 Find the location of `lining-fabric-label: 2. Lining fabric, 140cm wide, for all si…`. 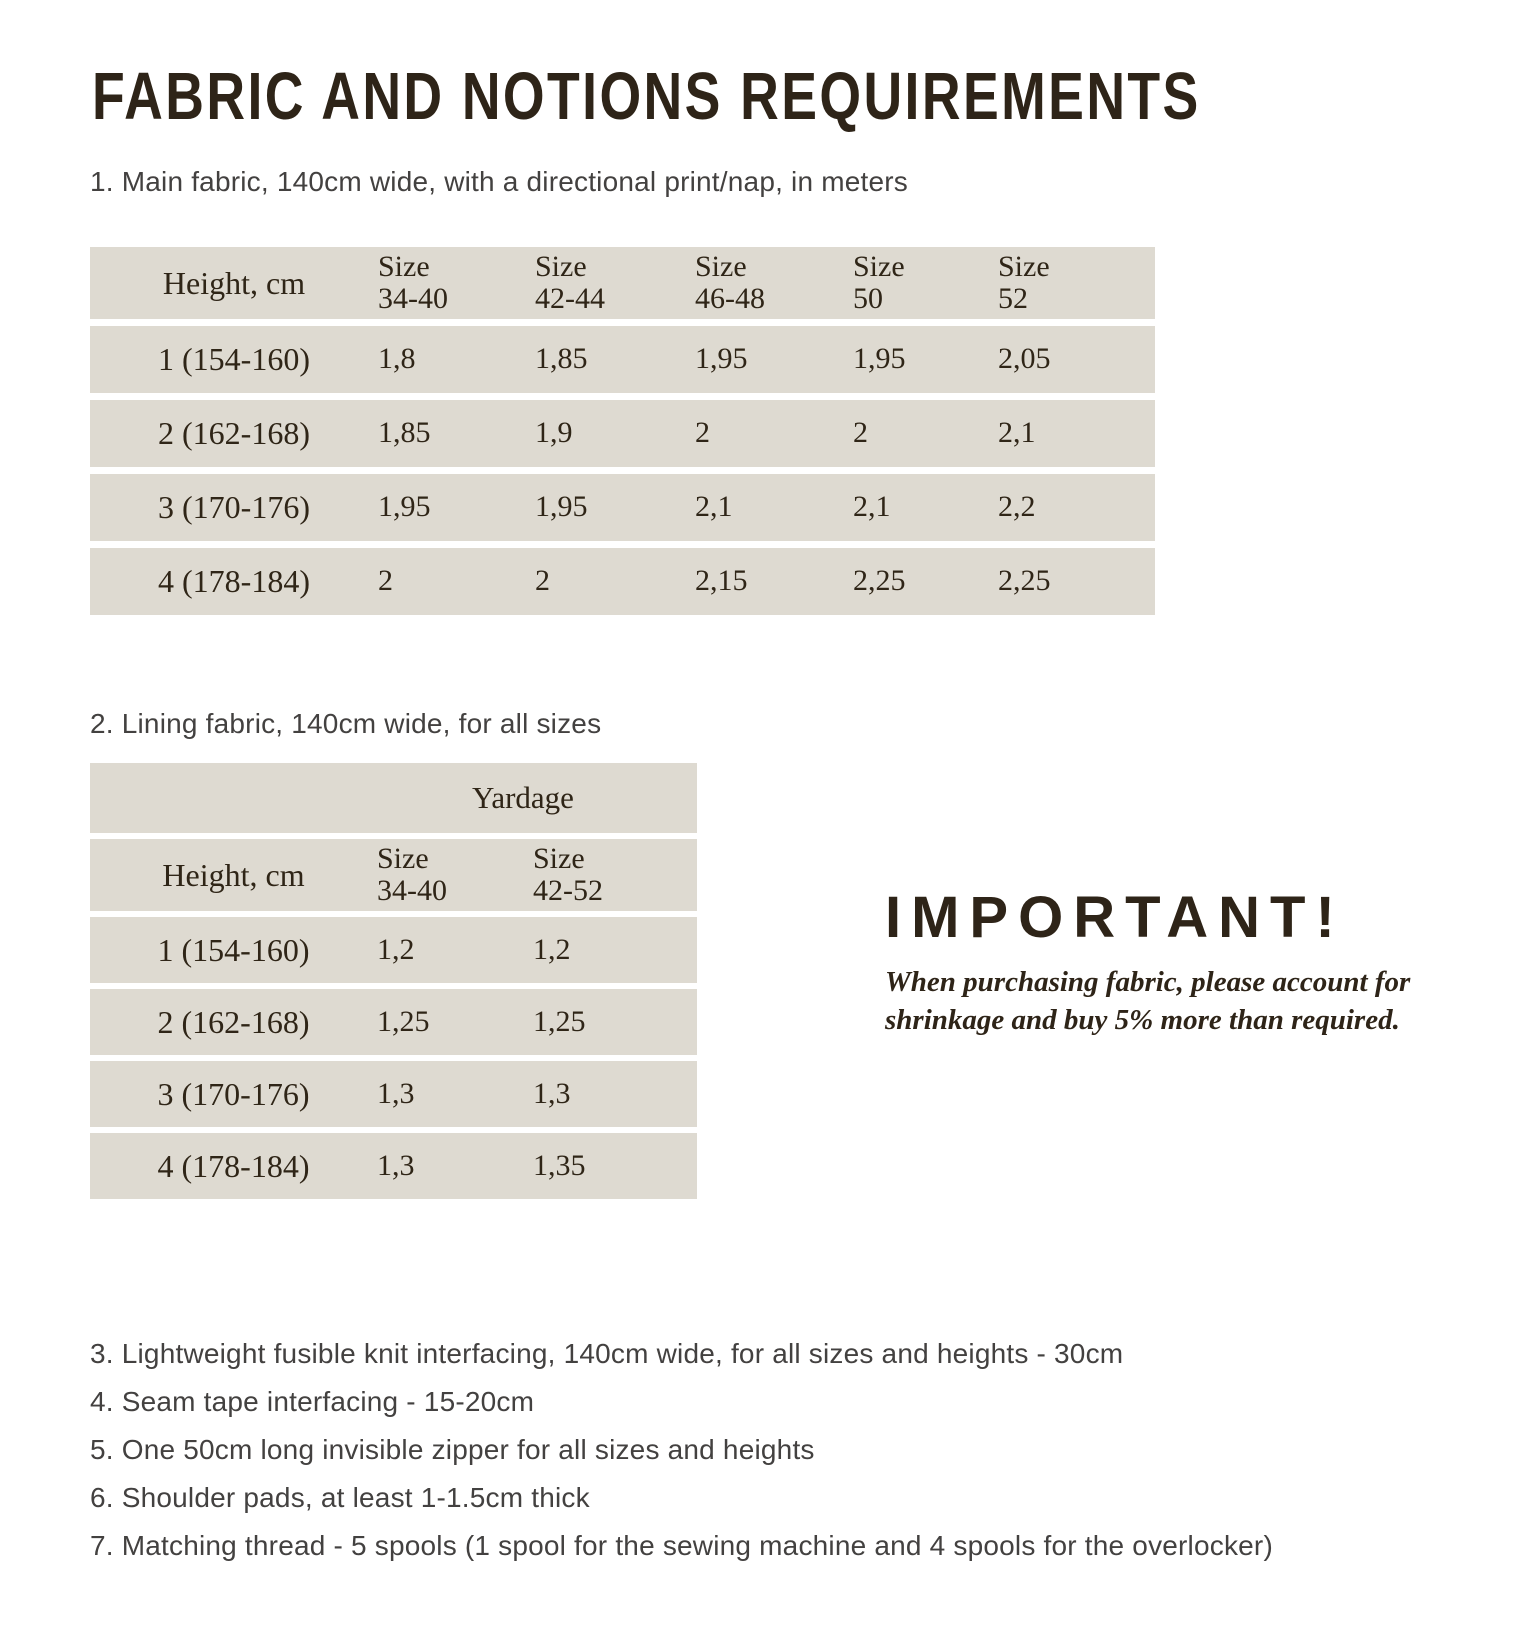

lining-fabric-label: 2. Lining fabric, 140cm wide, for all si… is located at coordinates (346, 723).